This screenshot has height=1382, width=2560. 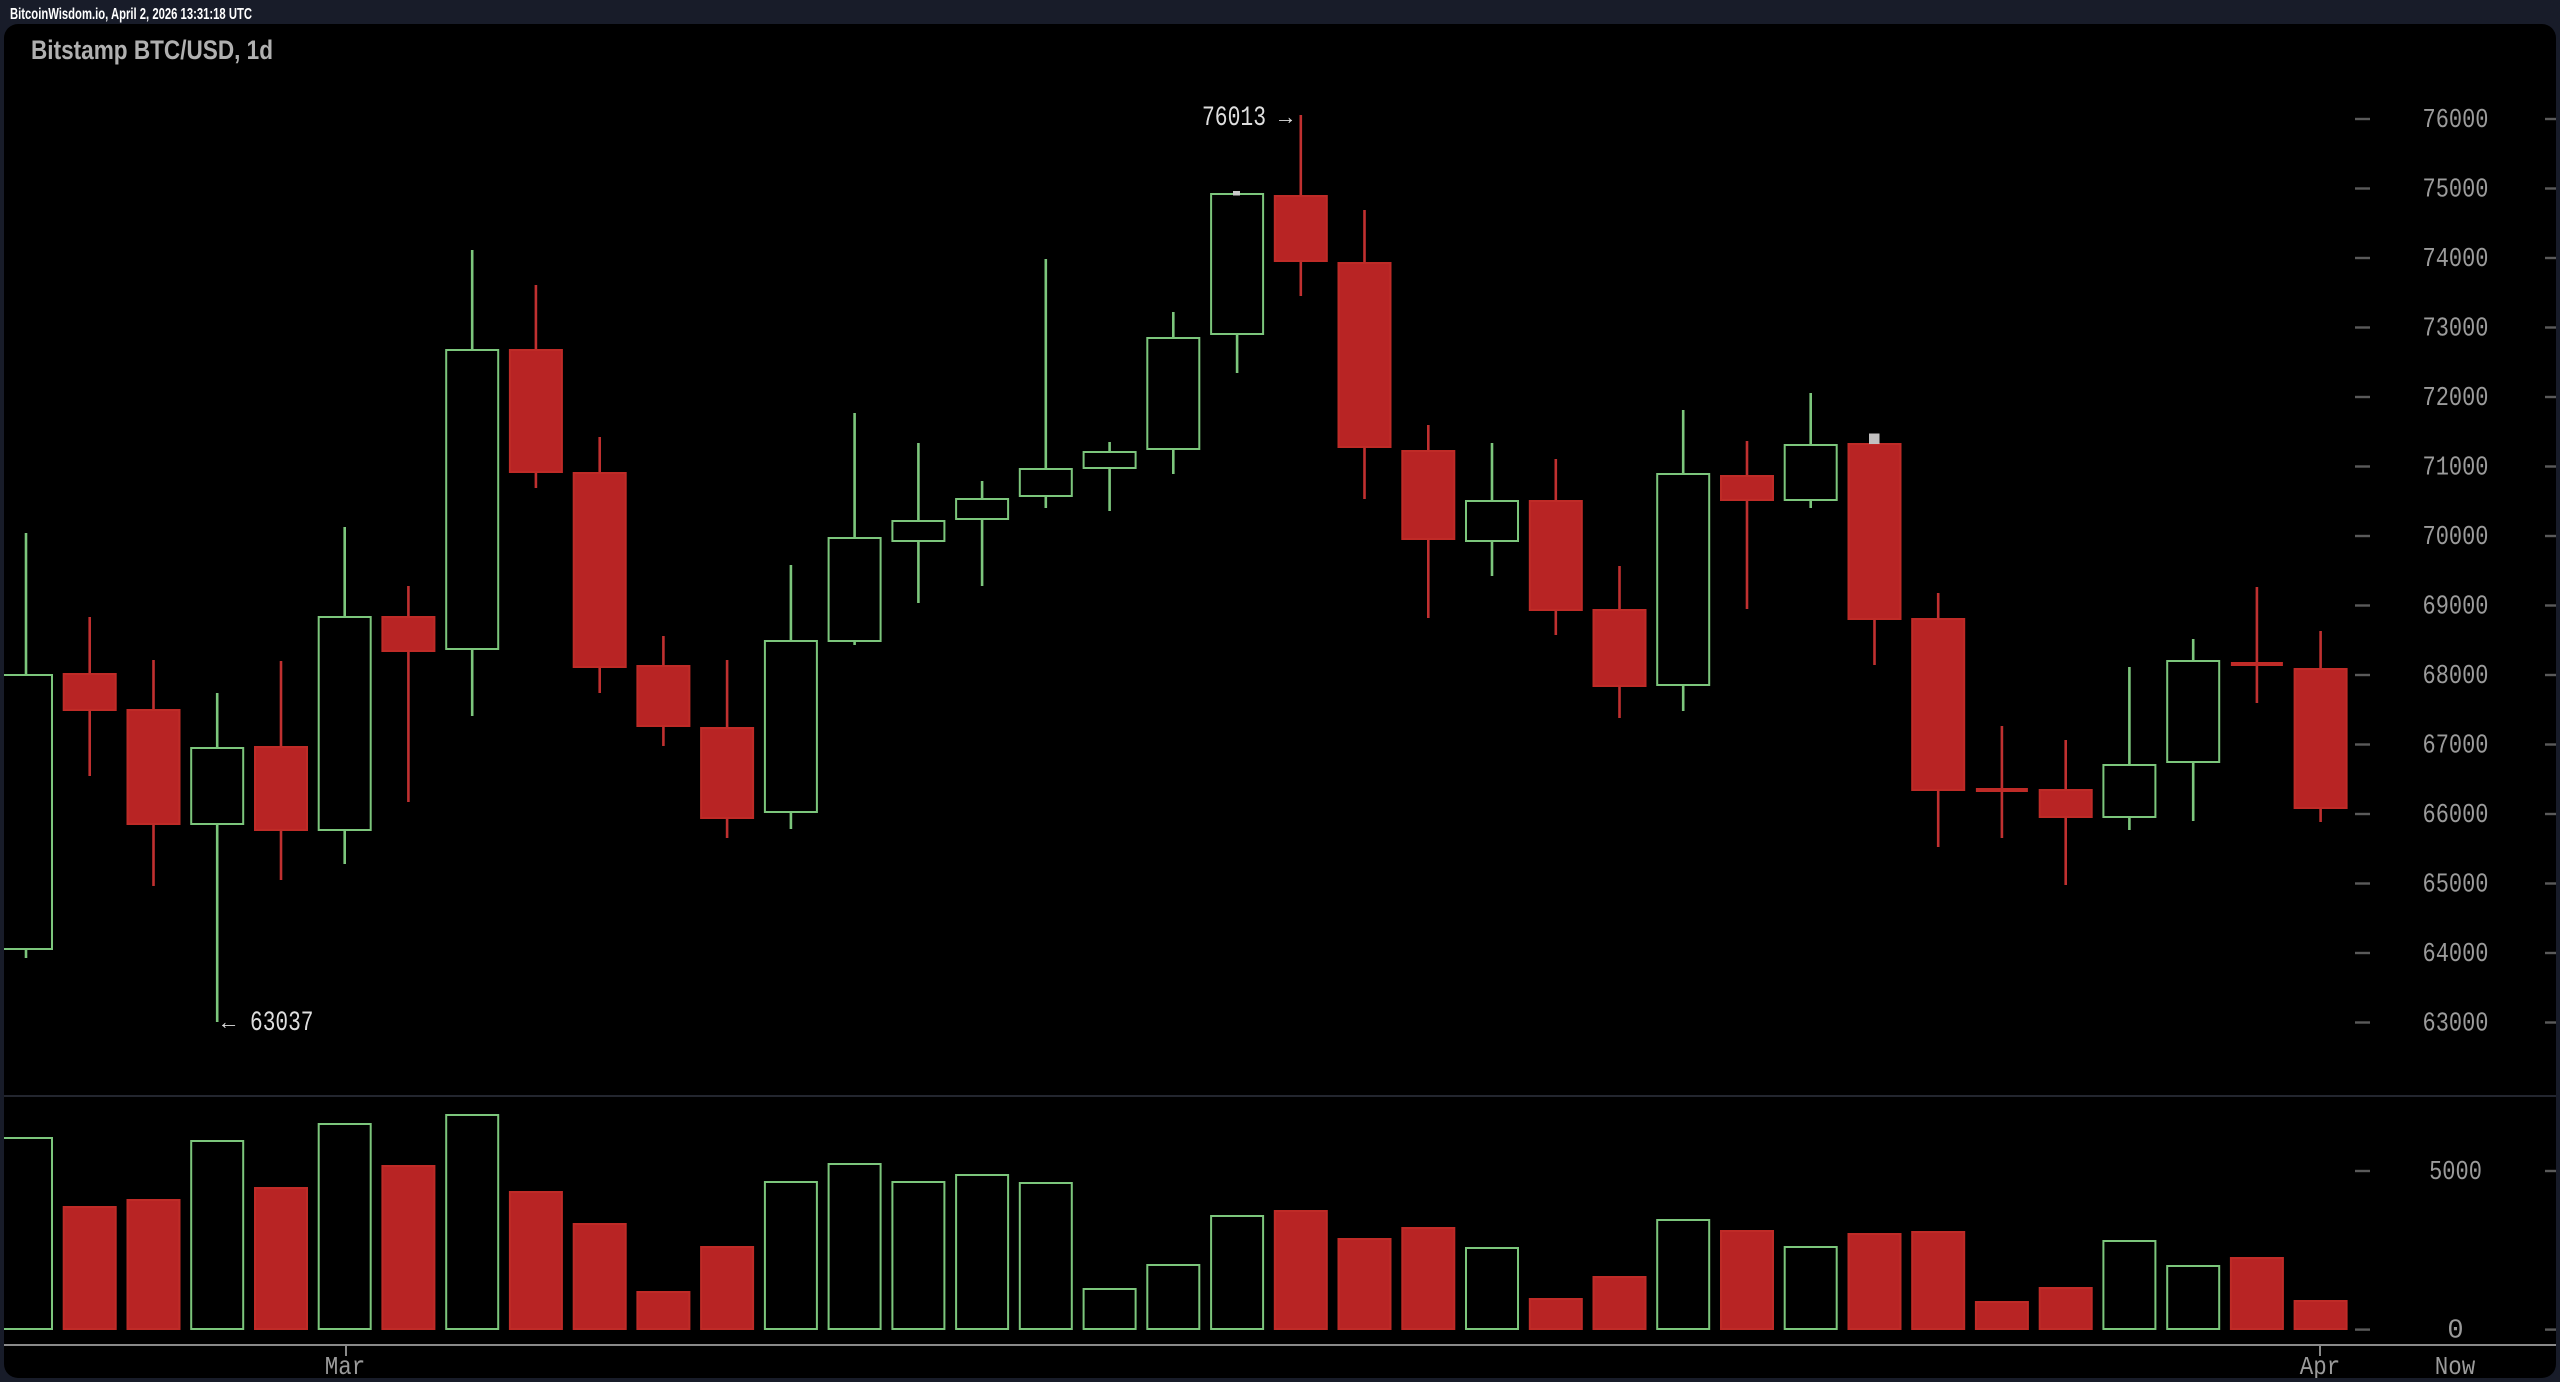 I want to click on svg-text: 70000, so click(x=2456, y=538).